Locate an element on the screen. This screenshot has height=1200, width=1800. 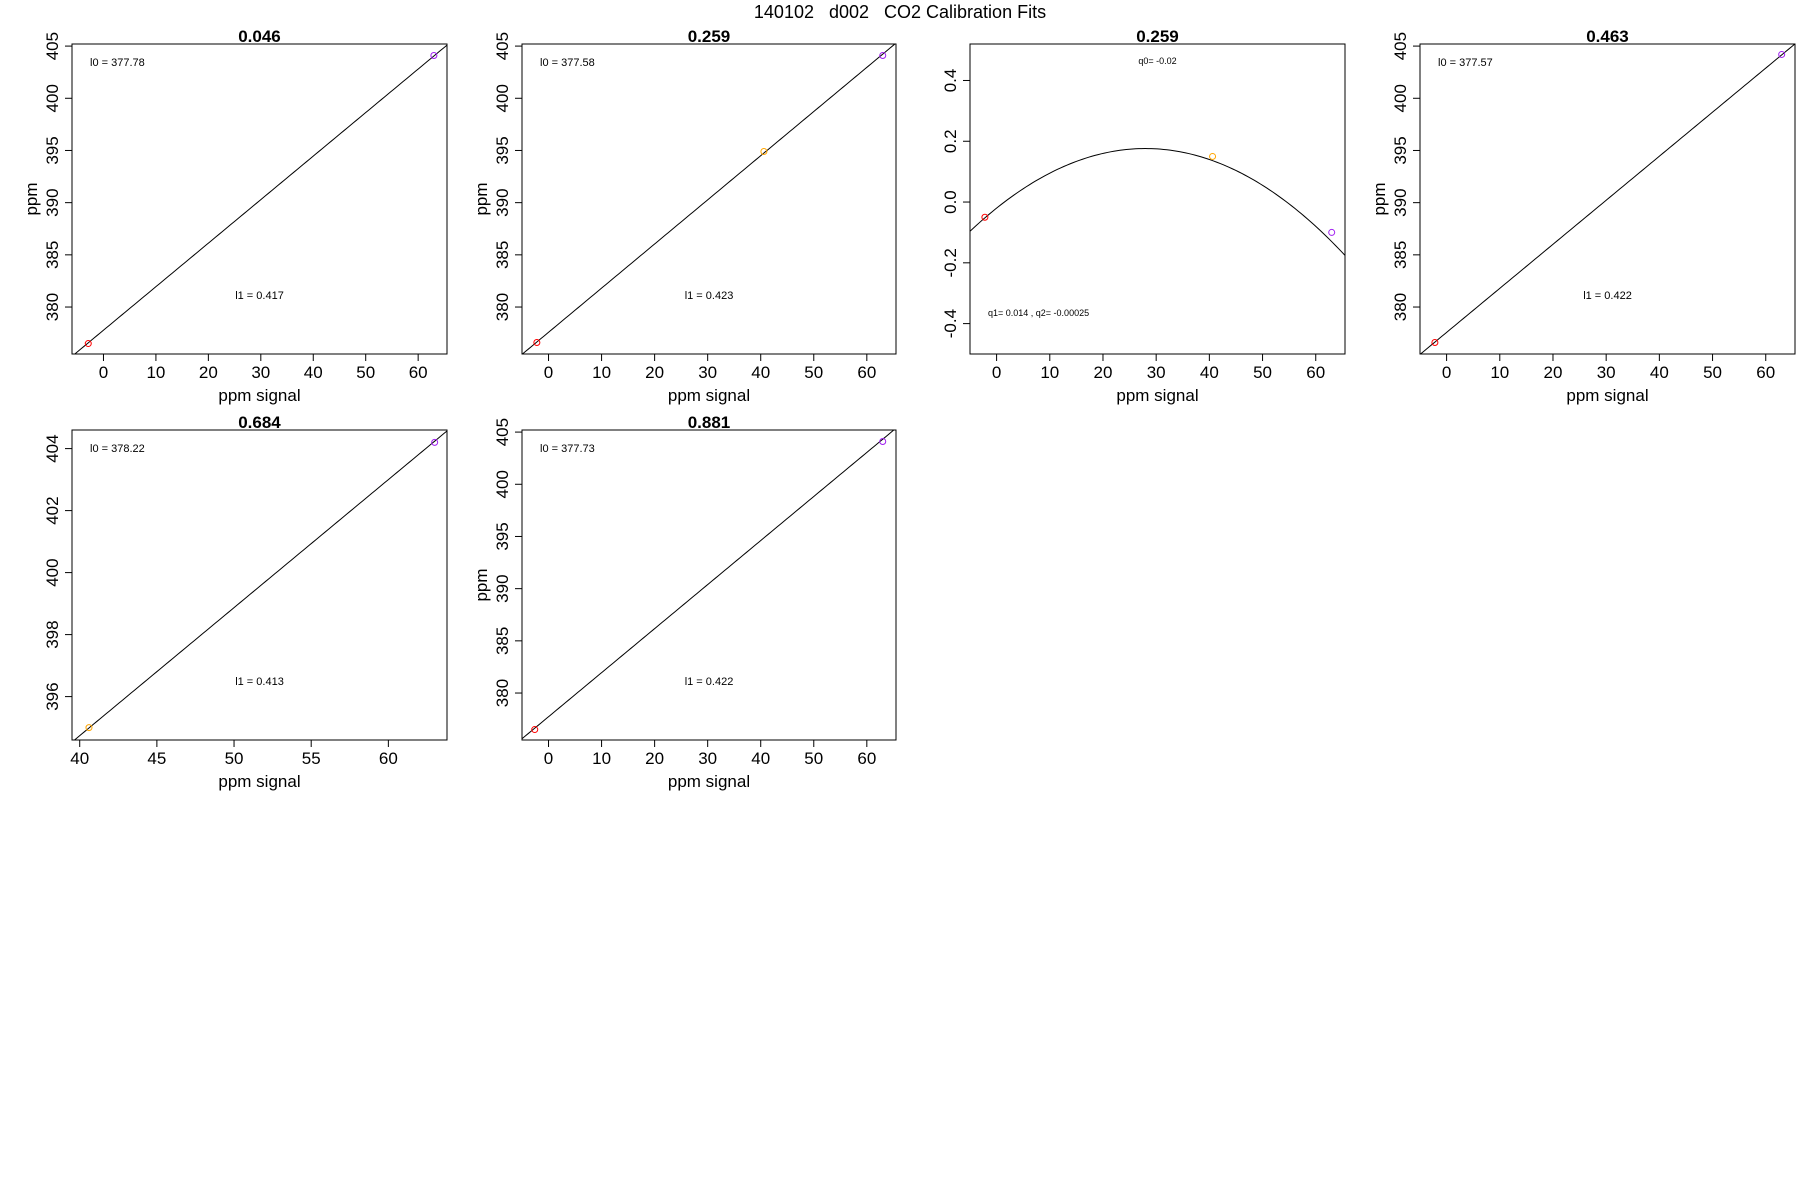
y-tick-label: -0.2 is located at coordinates (950, 262).